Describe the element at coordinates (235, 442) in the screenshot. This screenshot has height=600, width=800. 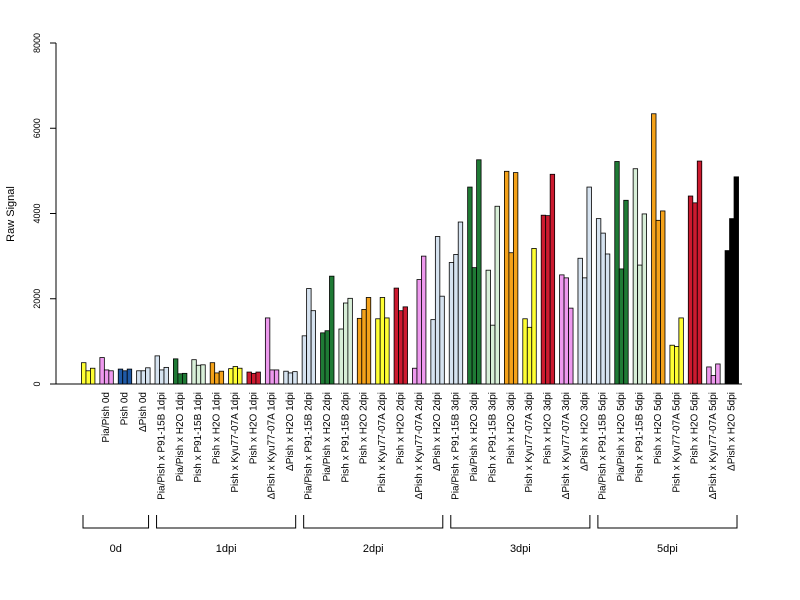
I see `x-tick-label: Pish x Kyu77-07A 1dpi` at that location.